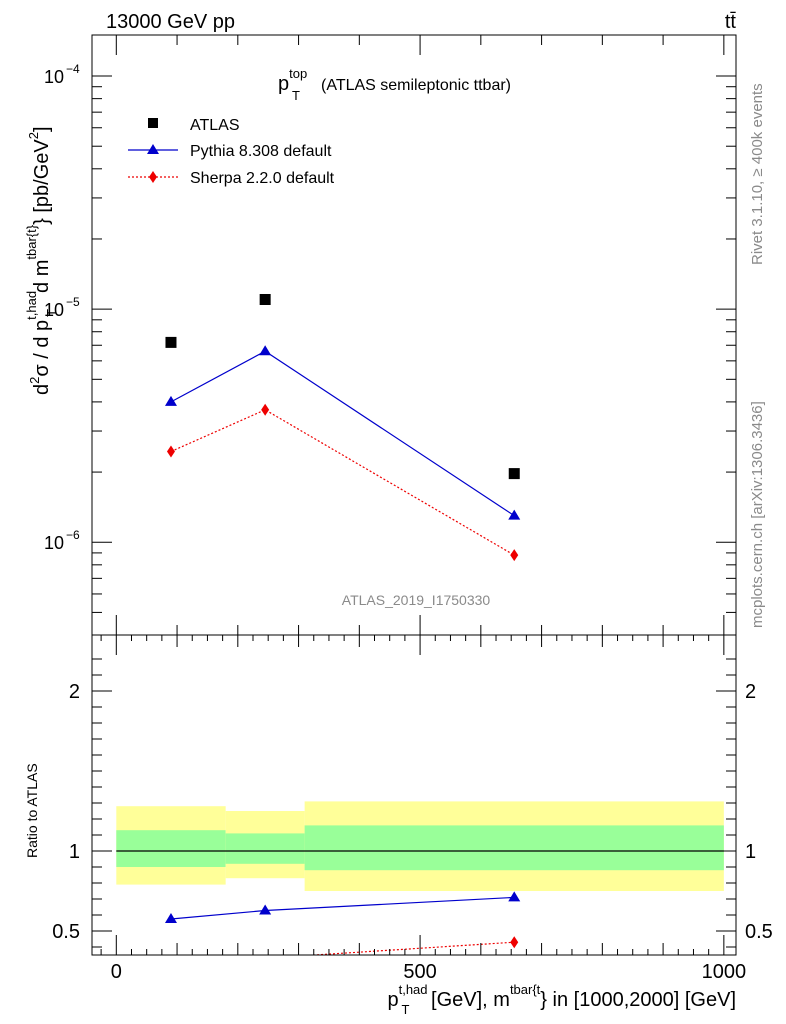  Describe the element at coordinates (750, 692) in the screenshot. I see `ratio-y-tick-label-right: 2` at that location.